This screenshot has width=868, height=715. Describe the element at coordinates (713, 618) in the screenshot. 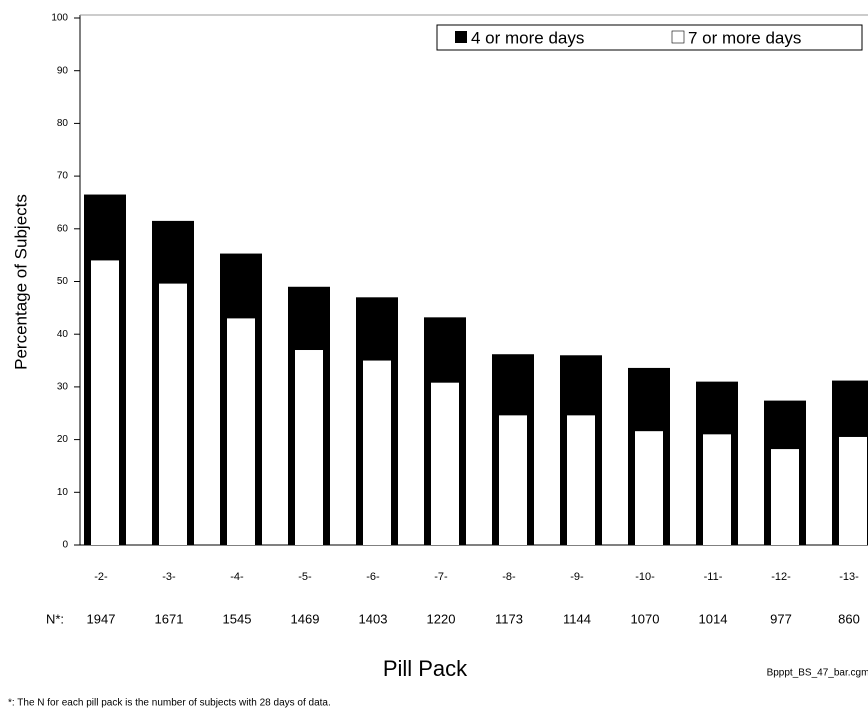

I see `n-value: 1014` at that location.